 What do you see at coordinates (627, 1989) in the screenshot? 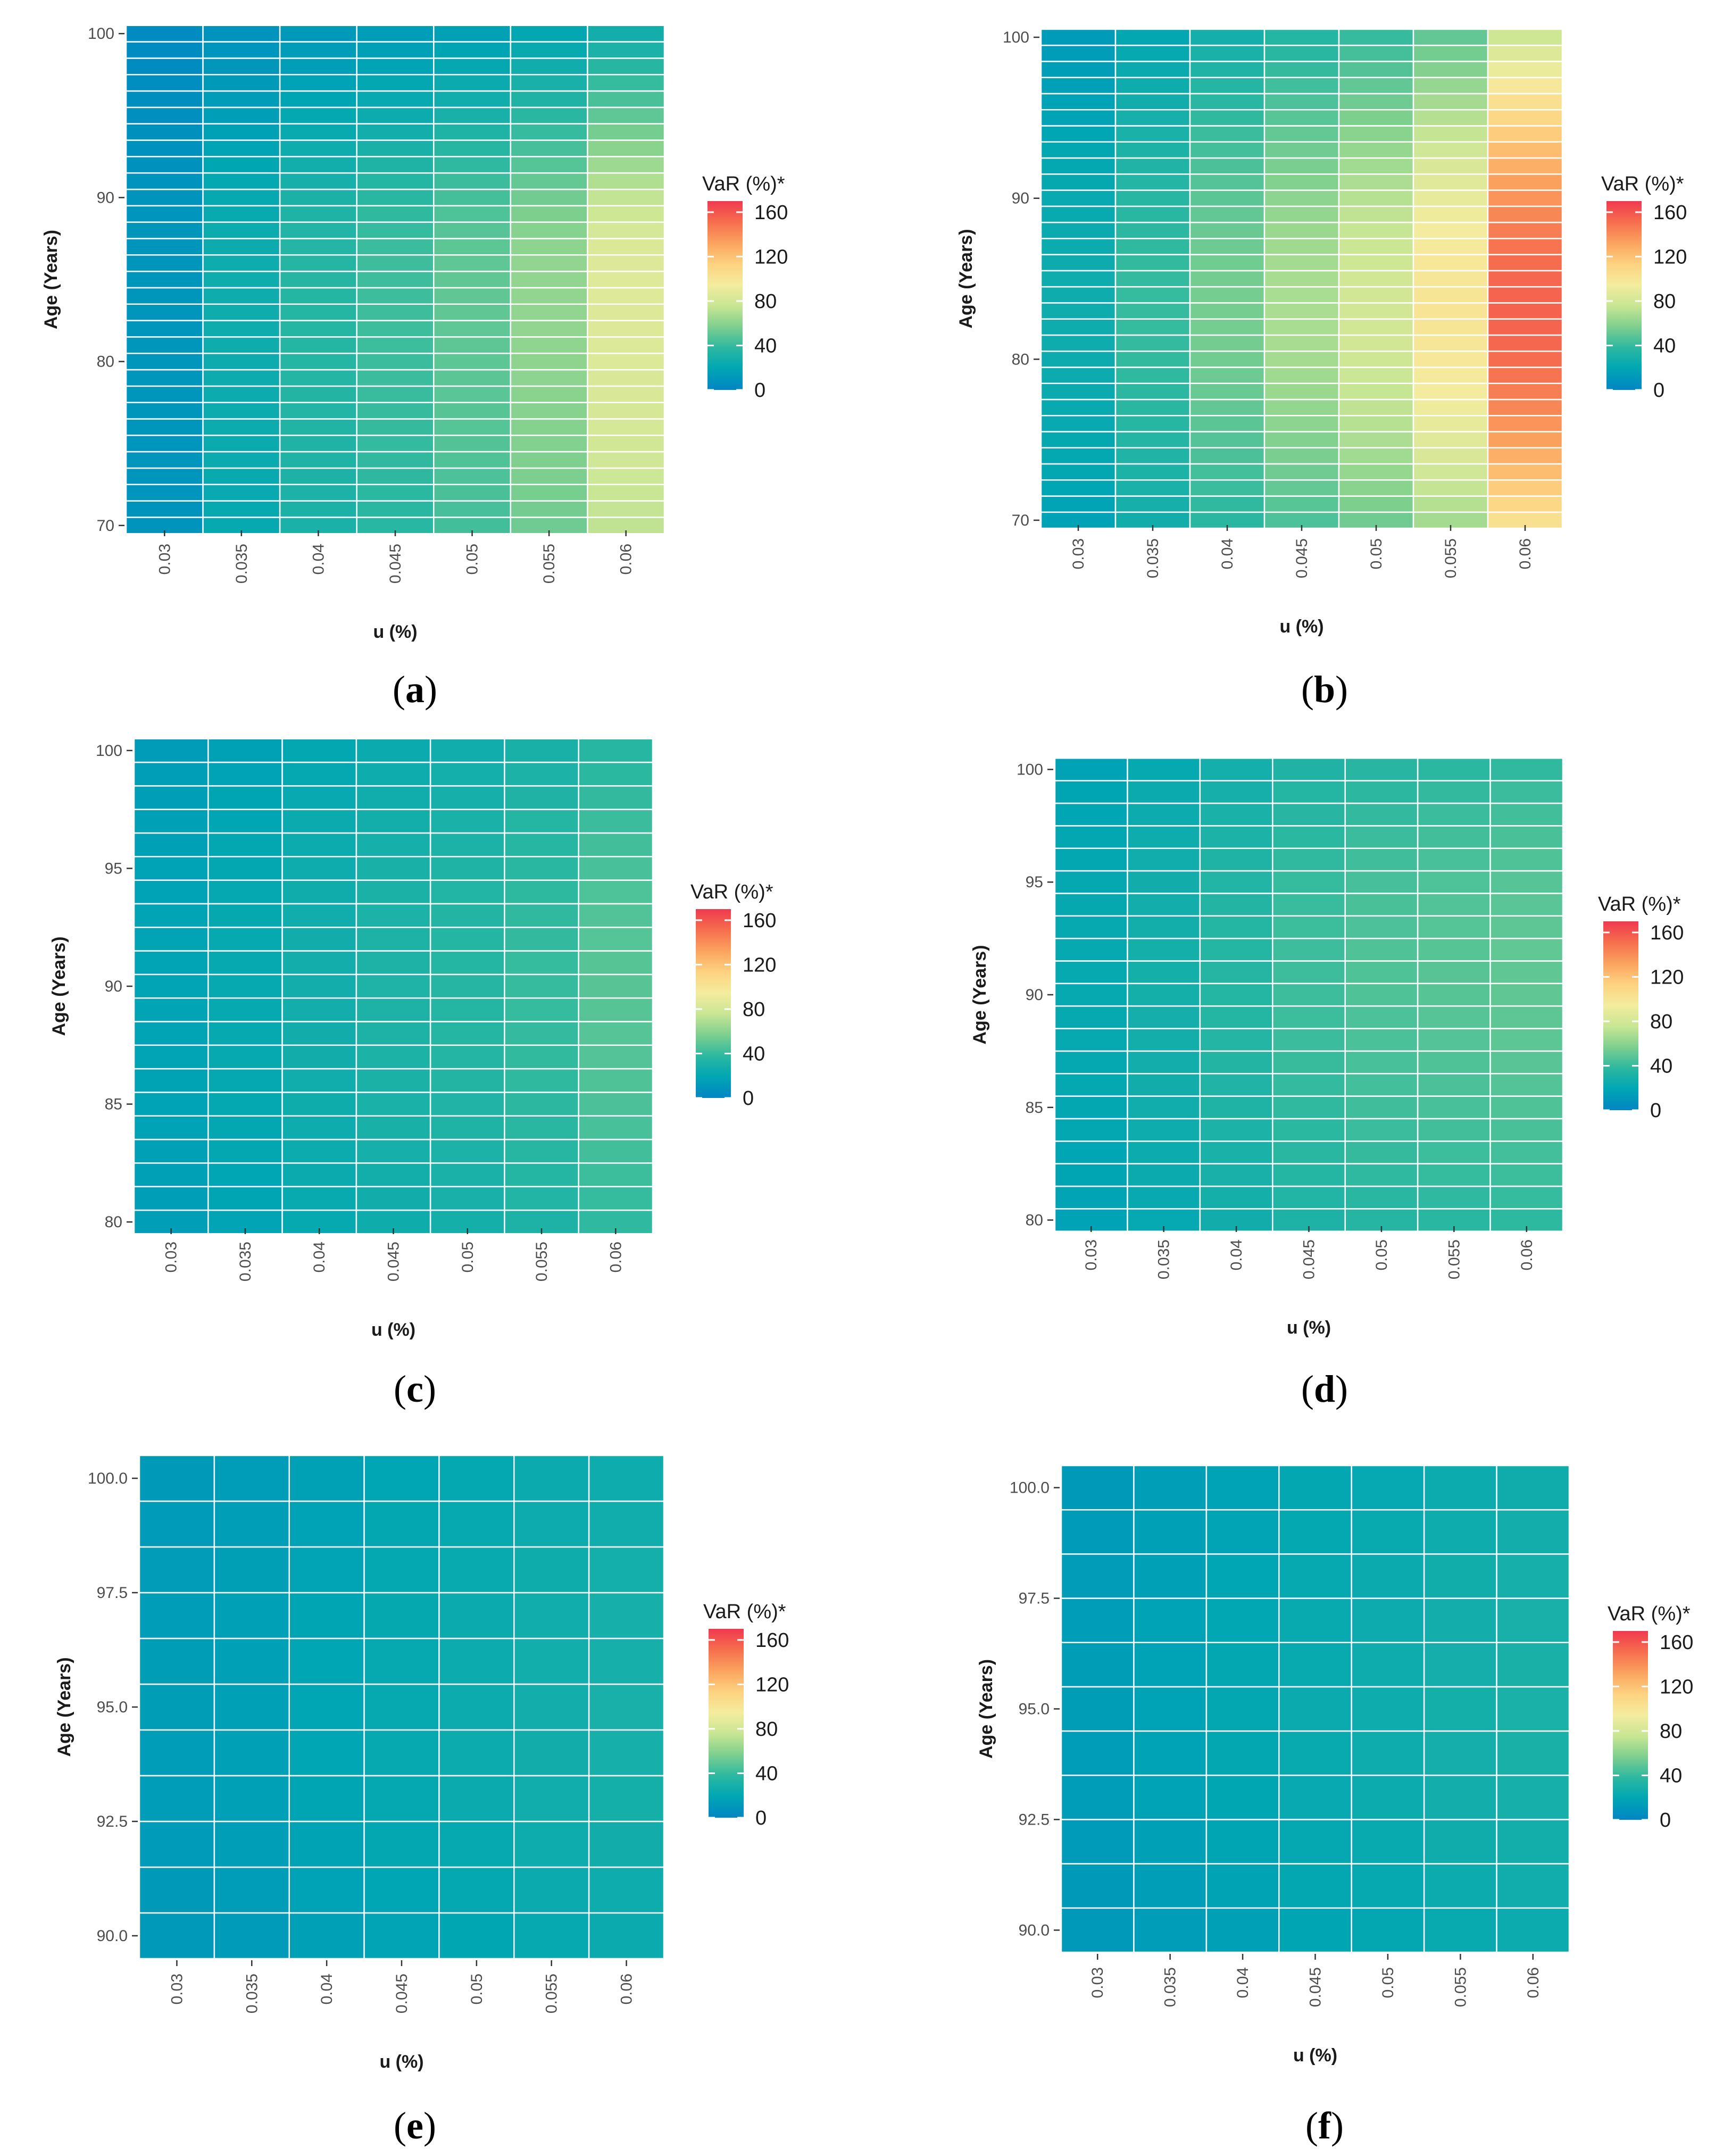
I see `x-tick-label: 0.06` at bounding box center [627, 1989].